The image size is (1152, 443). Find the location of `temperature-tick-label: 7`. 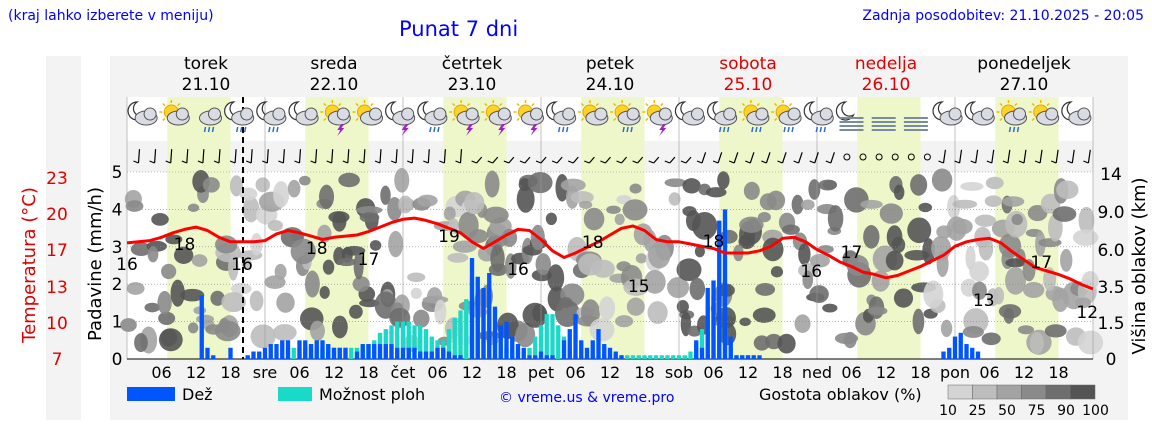

temperature-tick-label: 7 is located at coordinates (57, 360).